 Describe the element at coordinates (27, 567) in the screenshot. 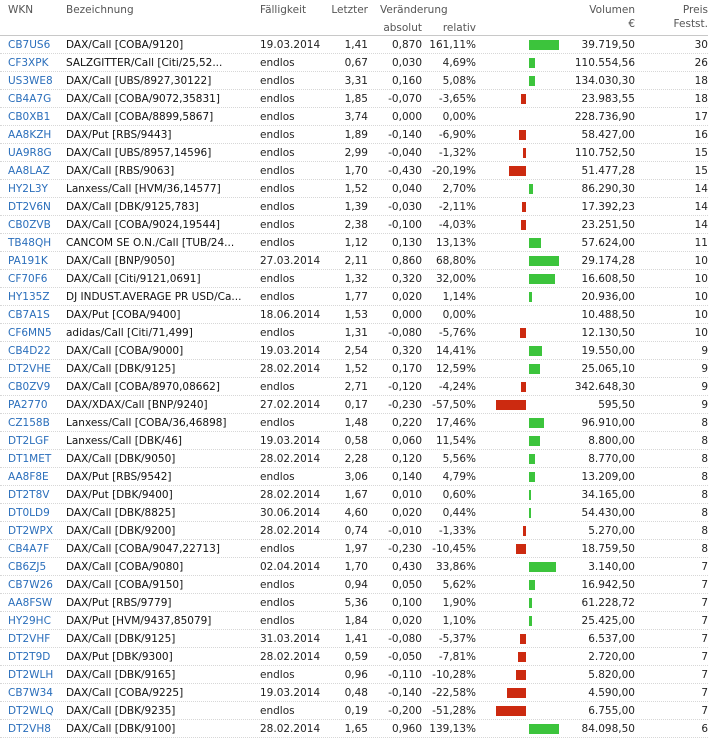

I see `wkn-link: CB6ZJ5` at that location.